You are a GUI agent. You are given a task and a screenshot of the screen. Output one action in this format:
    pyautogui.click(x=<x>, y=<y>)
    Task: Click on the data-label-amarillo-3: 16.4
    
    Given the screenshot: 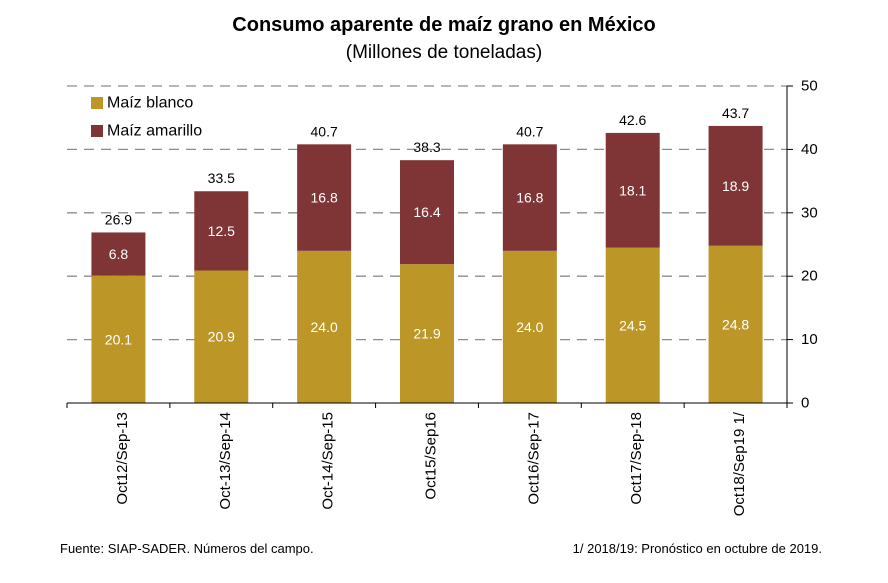 What is the action you would take?
    pyautogui.click(x=426, y=212)
    